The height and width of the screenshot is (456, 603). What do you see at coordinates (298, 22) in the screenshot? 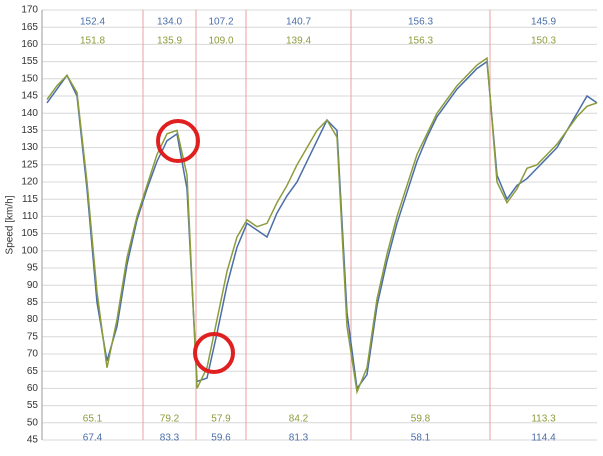
I see `sector-max-label: 140.7` at bounding box center [298, 22].